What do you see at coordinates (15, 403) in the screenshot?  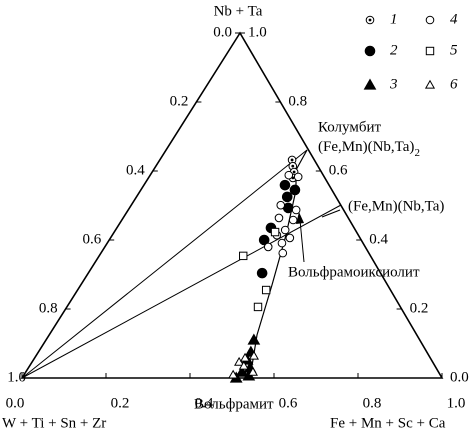 I see `bottom-tick-label: 0.0` at bounding box center [15, 403].